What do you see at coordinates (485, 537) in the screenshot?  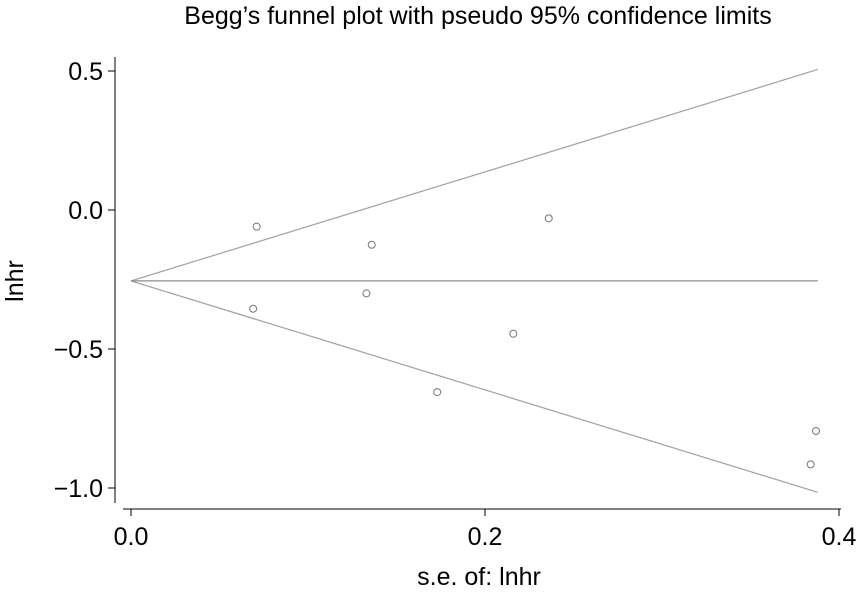 I see `x-tick-label: 0.2` at bounding box center [485, 537].